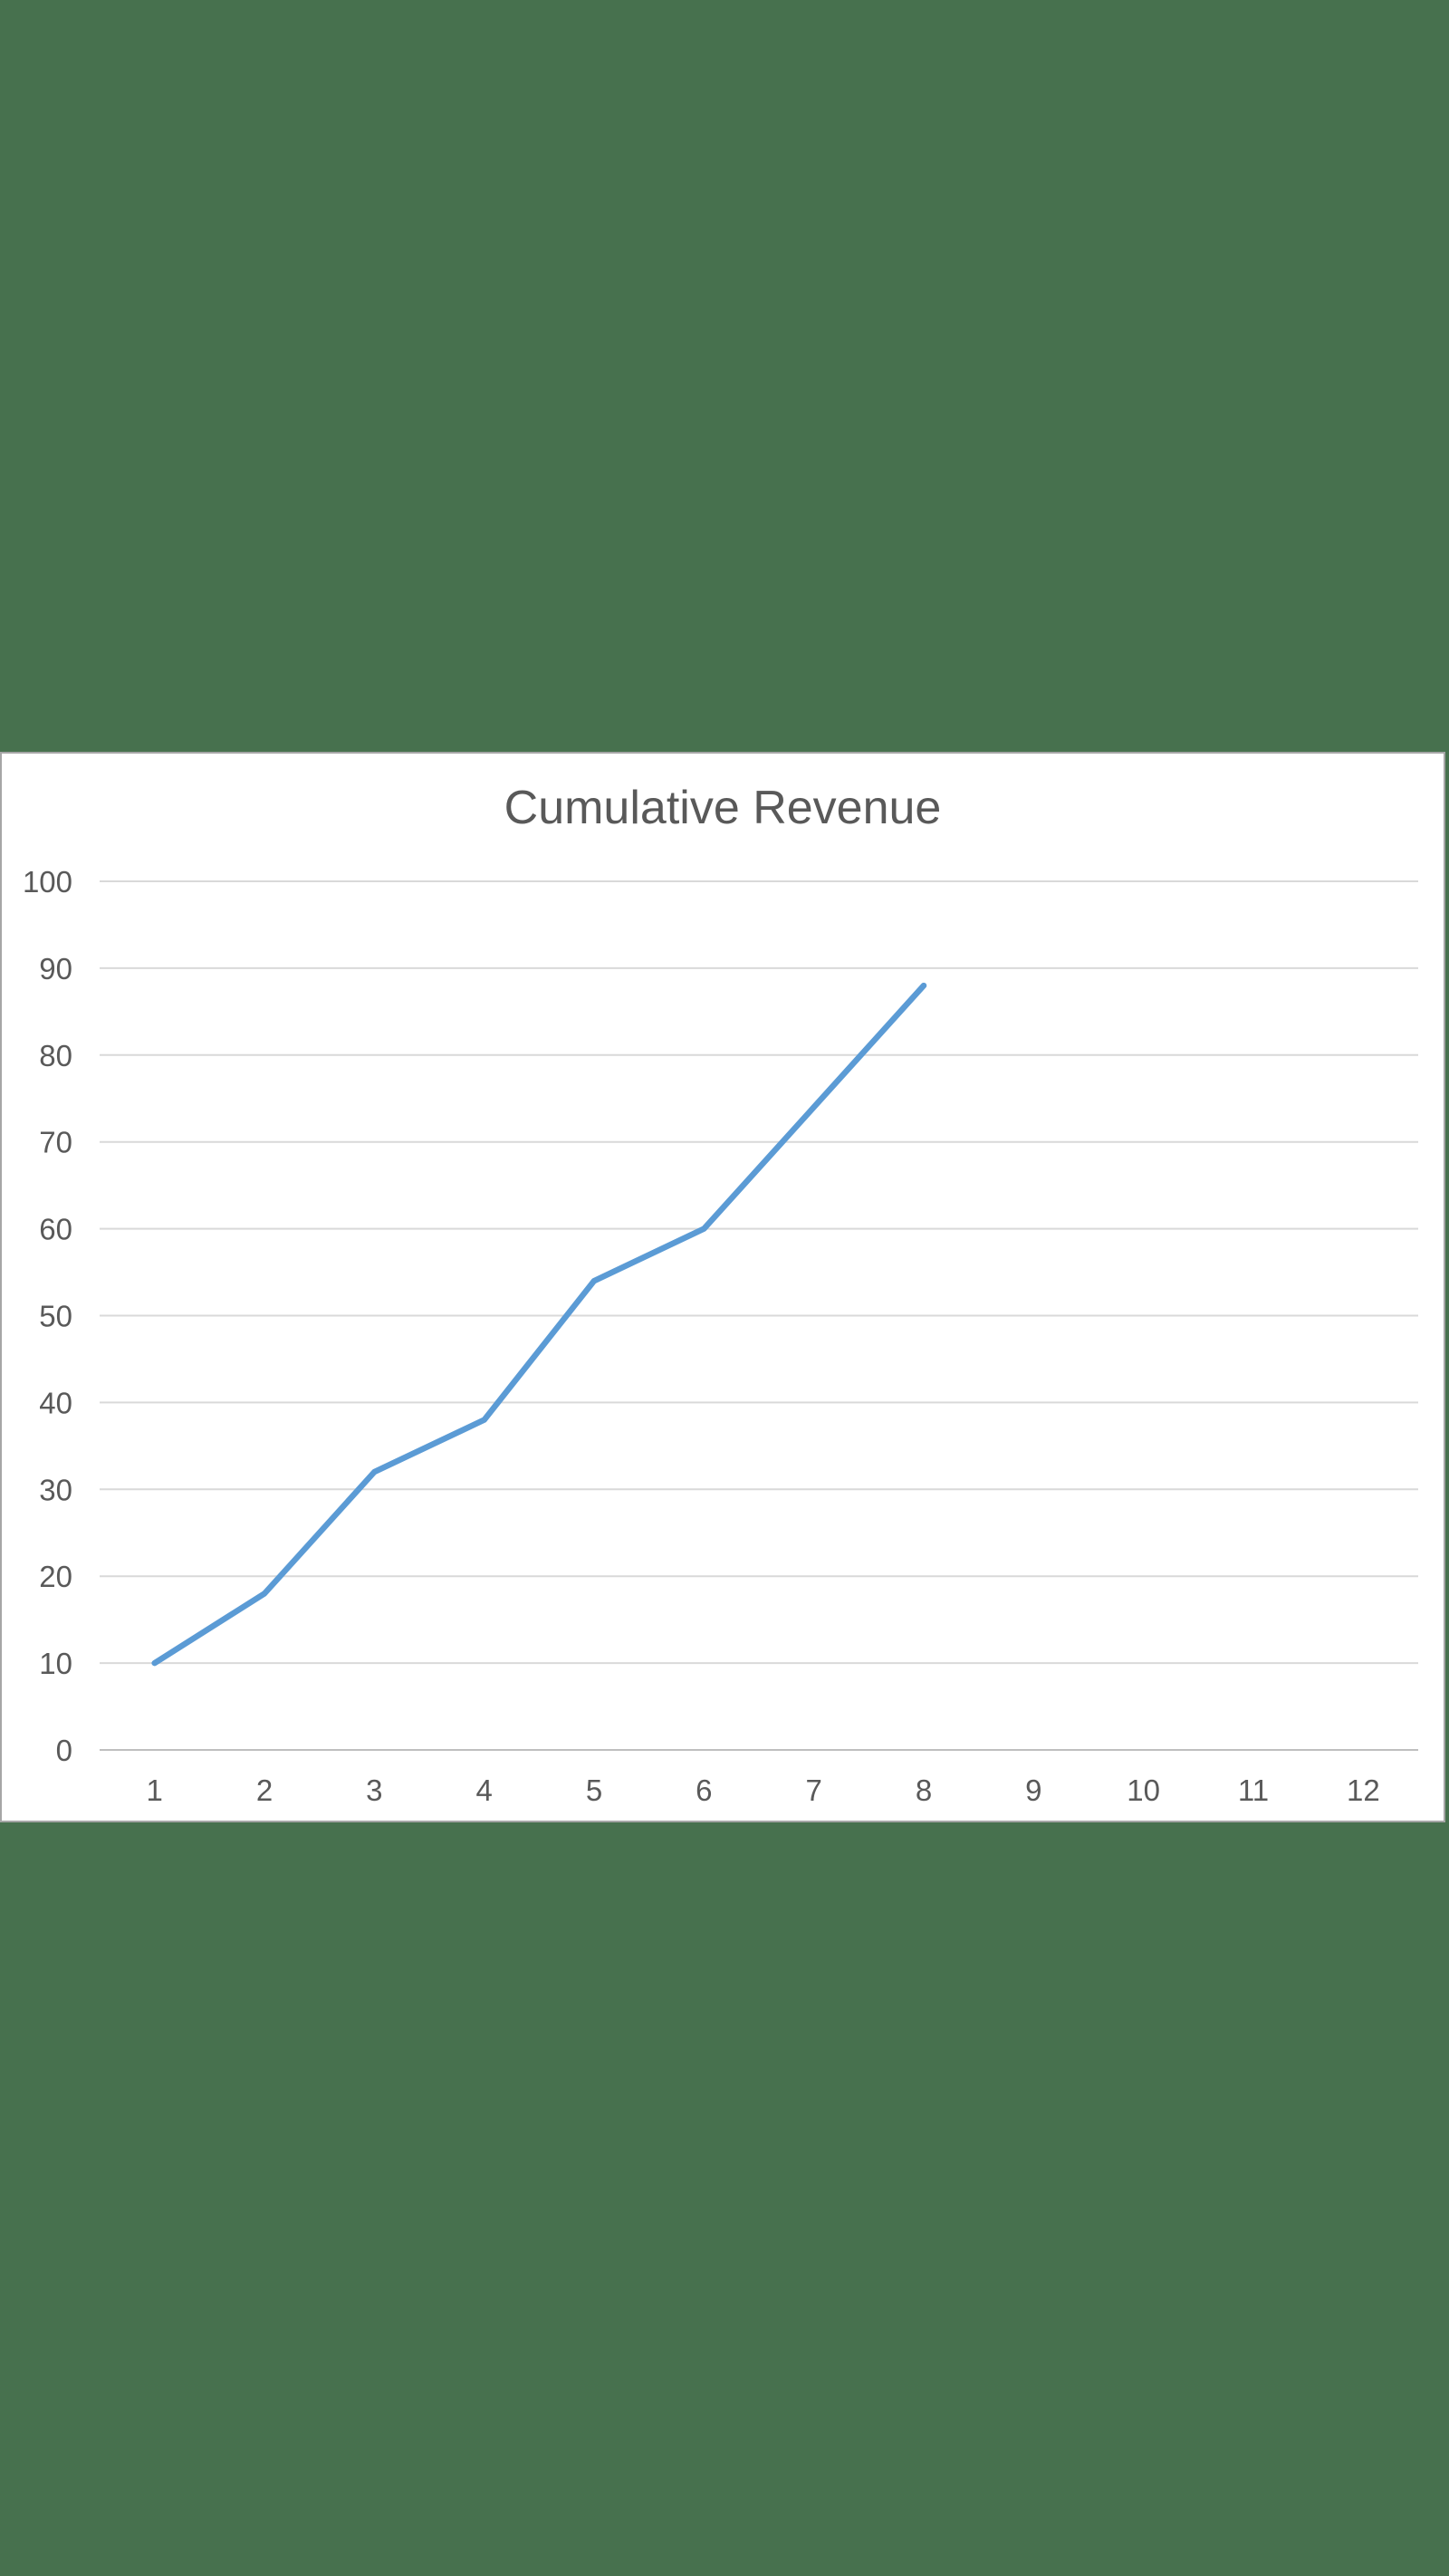  Describe the element at coordinates (47, 882) in the screenshot. I see `y-axis-tick-label: 100` at that location.